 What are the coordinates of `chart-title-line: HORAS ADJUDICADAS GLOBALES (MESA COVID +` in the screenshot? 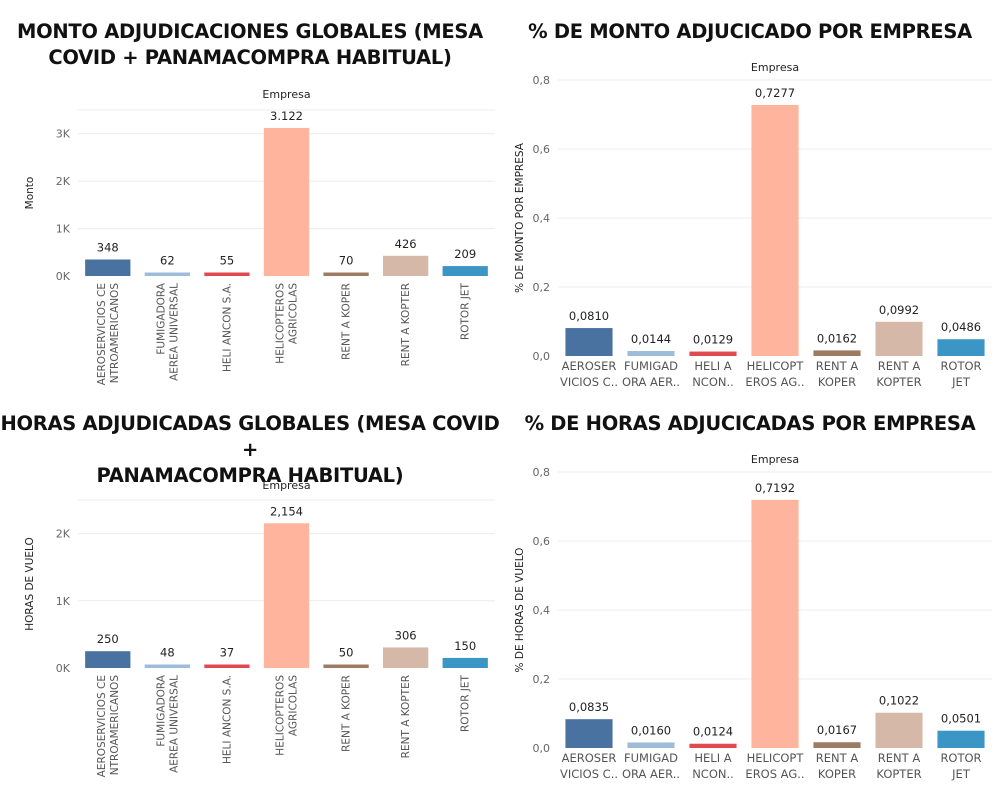 It's located at (250, 436).